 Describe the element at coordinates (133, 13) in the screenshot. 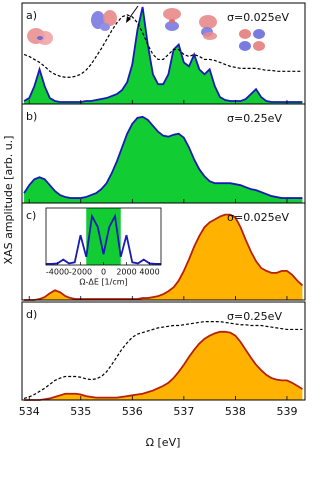

I see `arrow` at that location.